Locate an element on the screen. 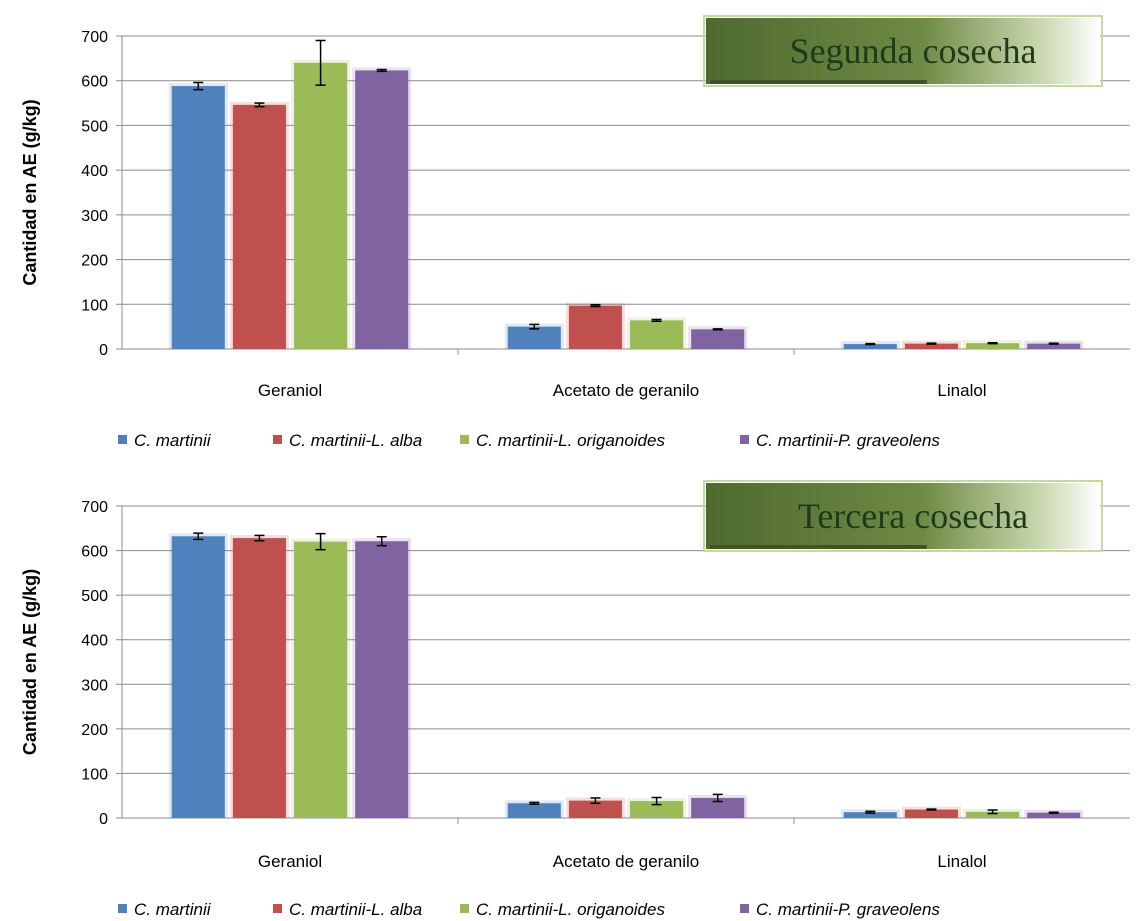  chart-title: Tercera cosecha is located at coordinates (913, 516).